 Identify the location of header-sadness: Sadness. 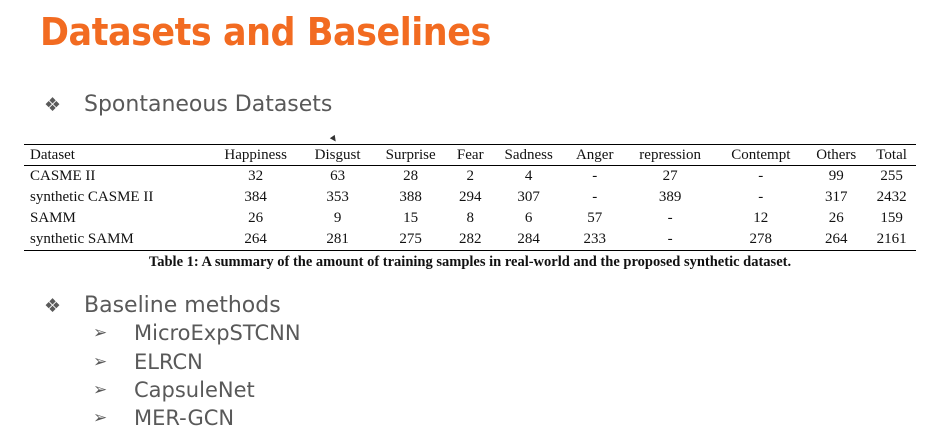
(528, 155).